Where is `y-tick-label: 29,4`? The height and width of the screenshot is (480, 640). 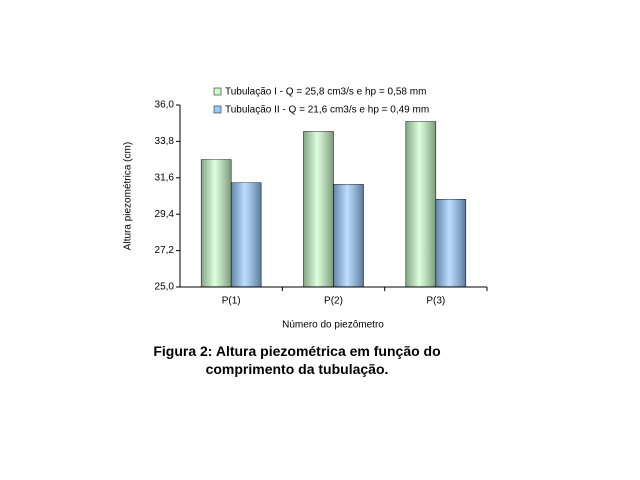
y-tick-label: 29,4 is located at coordinates (165, 214).